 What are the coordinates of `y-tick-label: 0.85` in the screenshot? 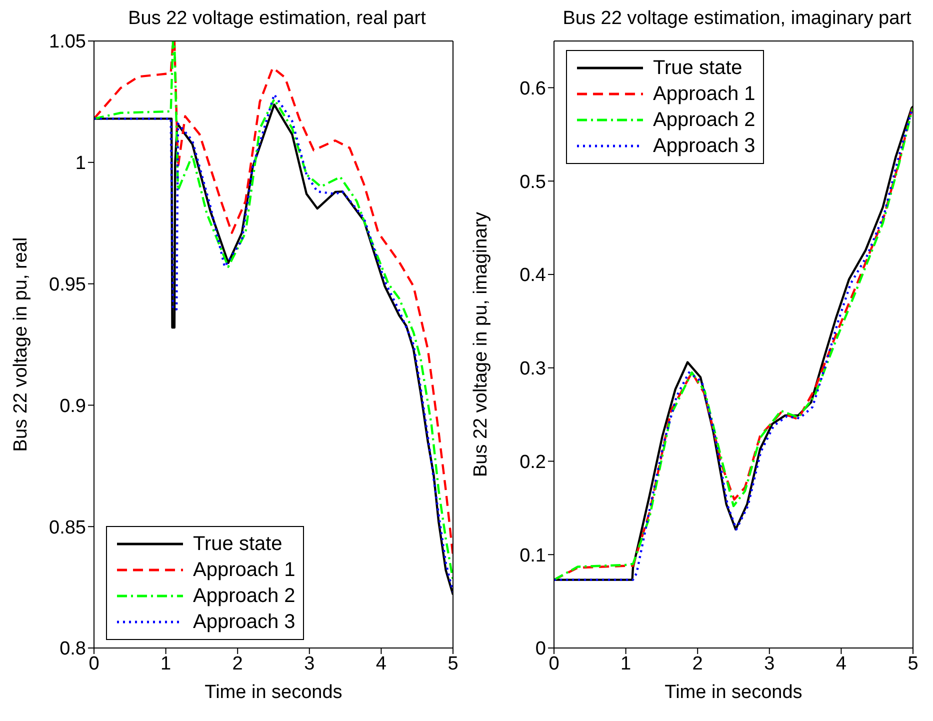 It's located at (67, 527).